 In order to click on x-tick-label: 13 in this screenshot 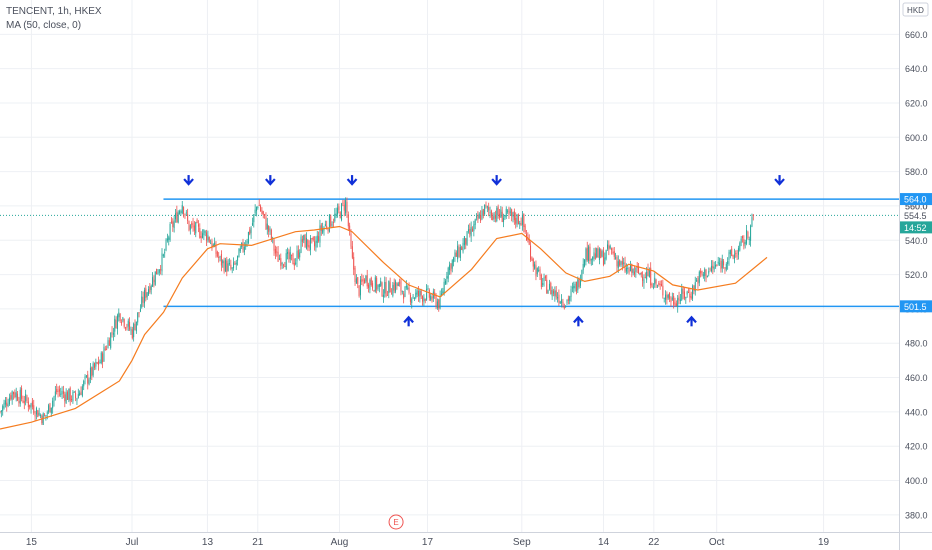, I will do `click(208, 542)`.